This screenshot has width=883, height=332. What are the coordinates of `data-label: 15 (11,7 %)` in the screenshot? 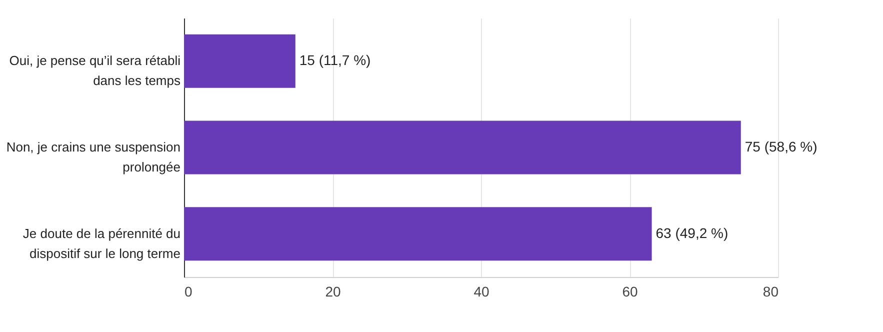 It's located at (335, 60).